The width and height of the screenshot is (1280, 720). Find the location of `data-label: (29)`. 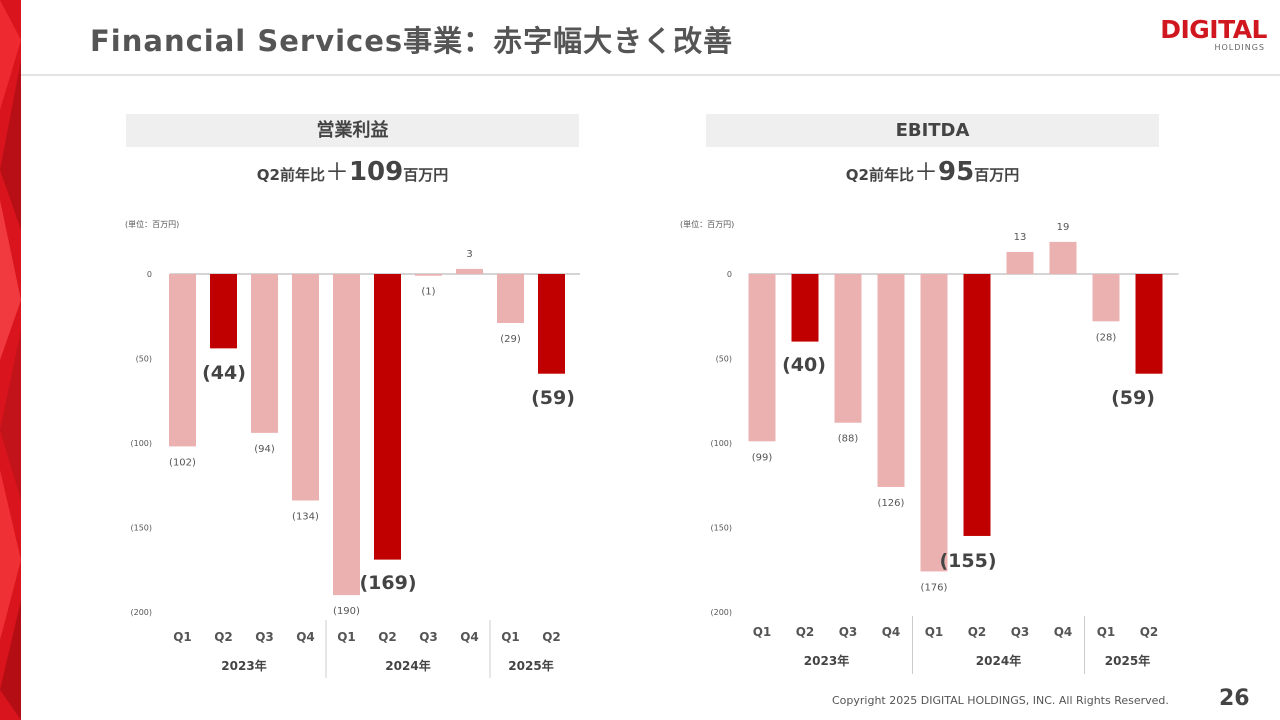

data-label: (29) is located at coordinates (510, 339).